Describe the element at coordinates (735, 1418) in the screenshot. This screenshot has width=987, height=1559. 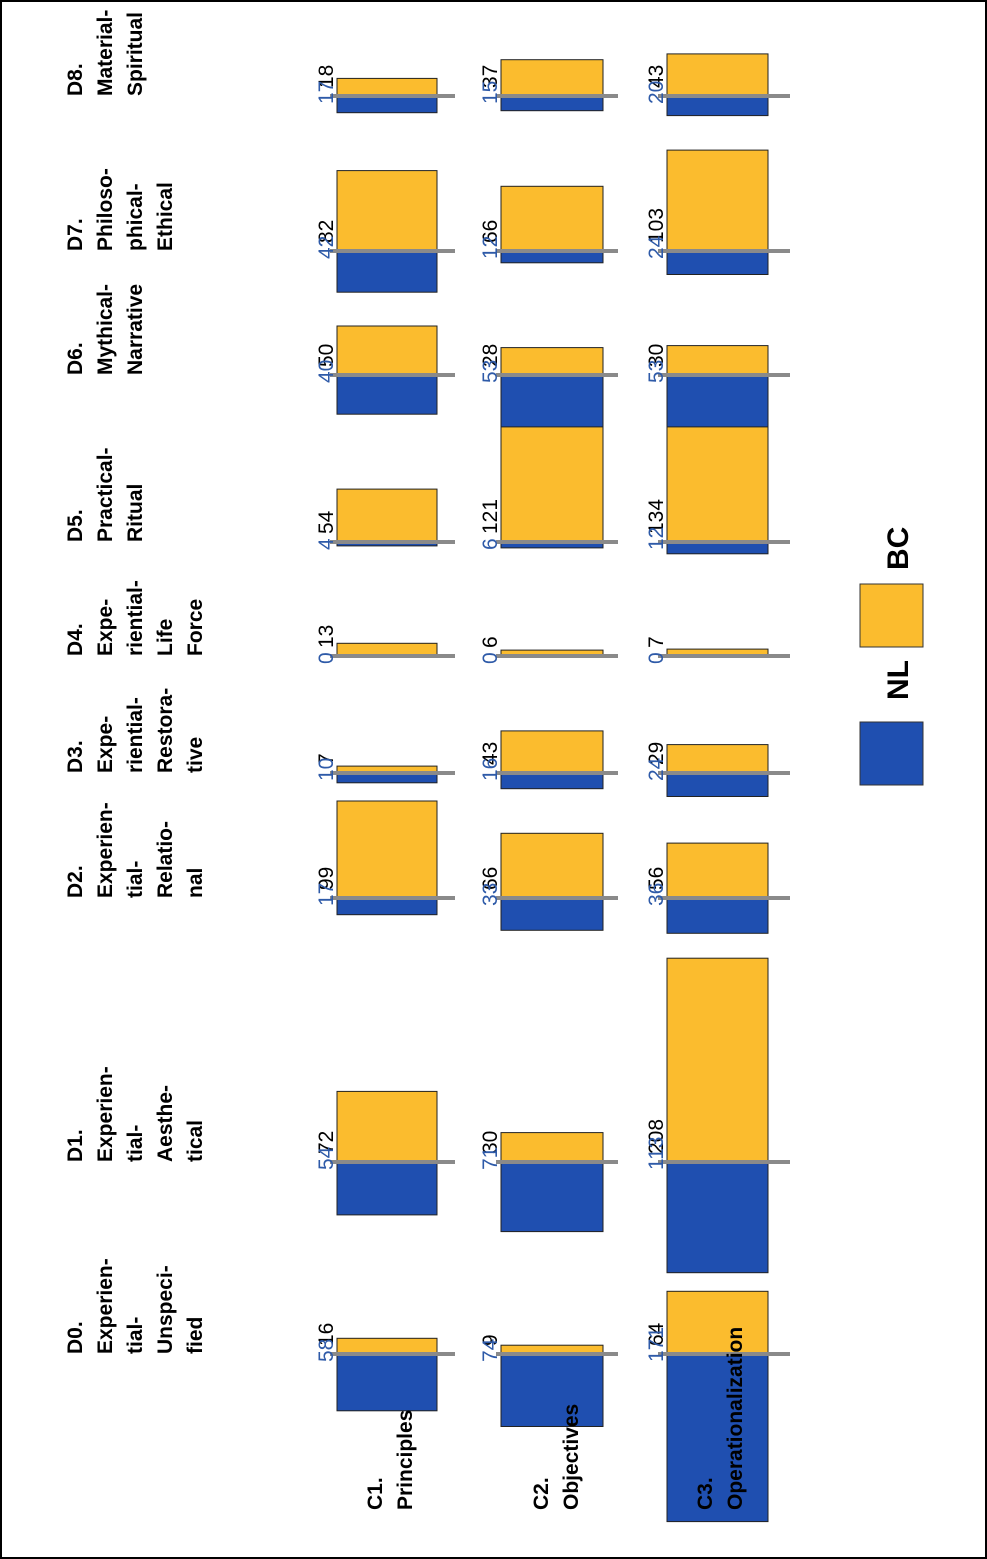
I see `category-label: Operationalization` at that location.